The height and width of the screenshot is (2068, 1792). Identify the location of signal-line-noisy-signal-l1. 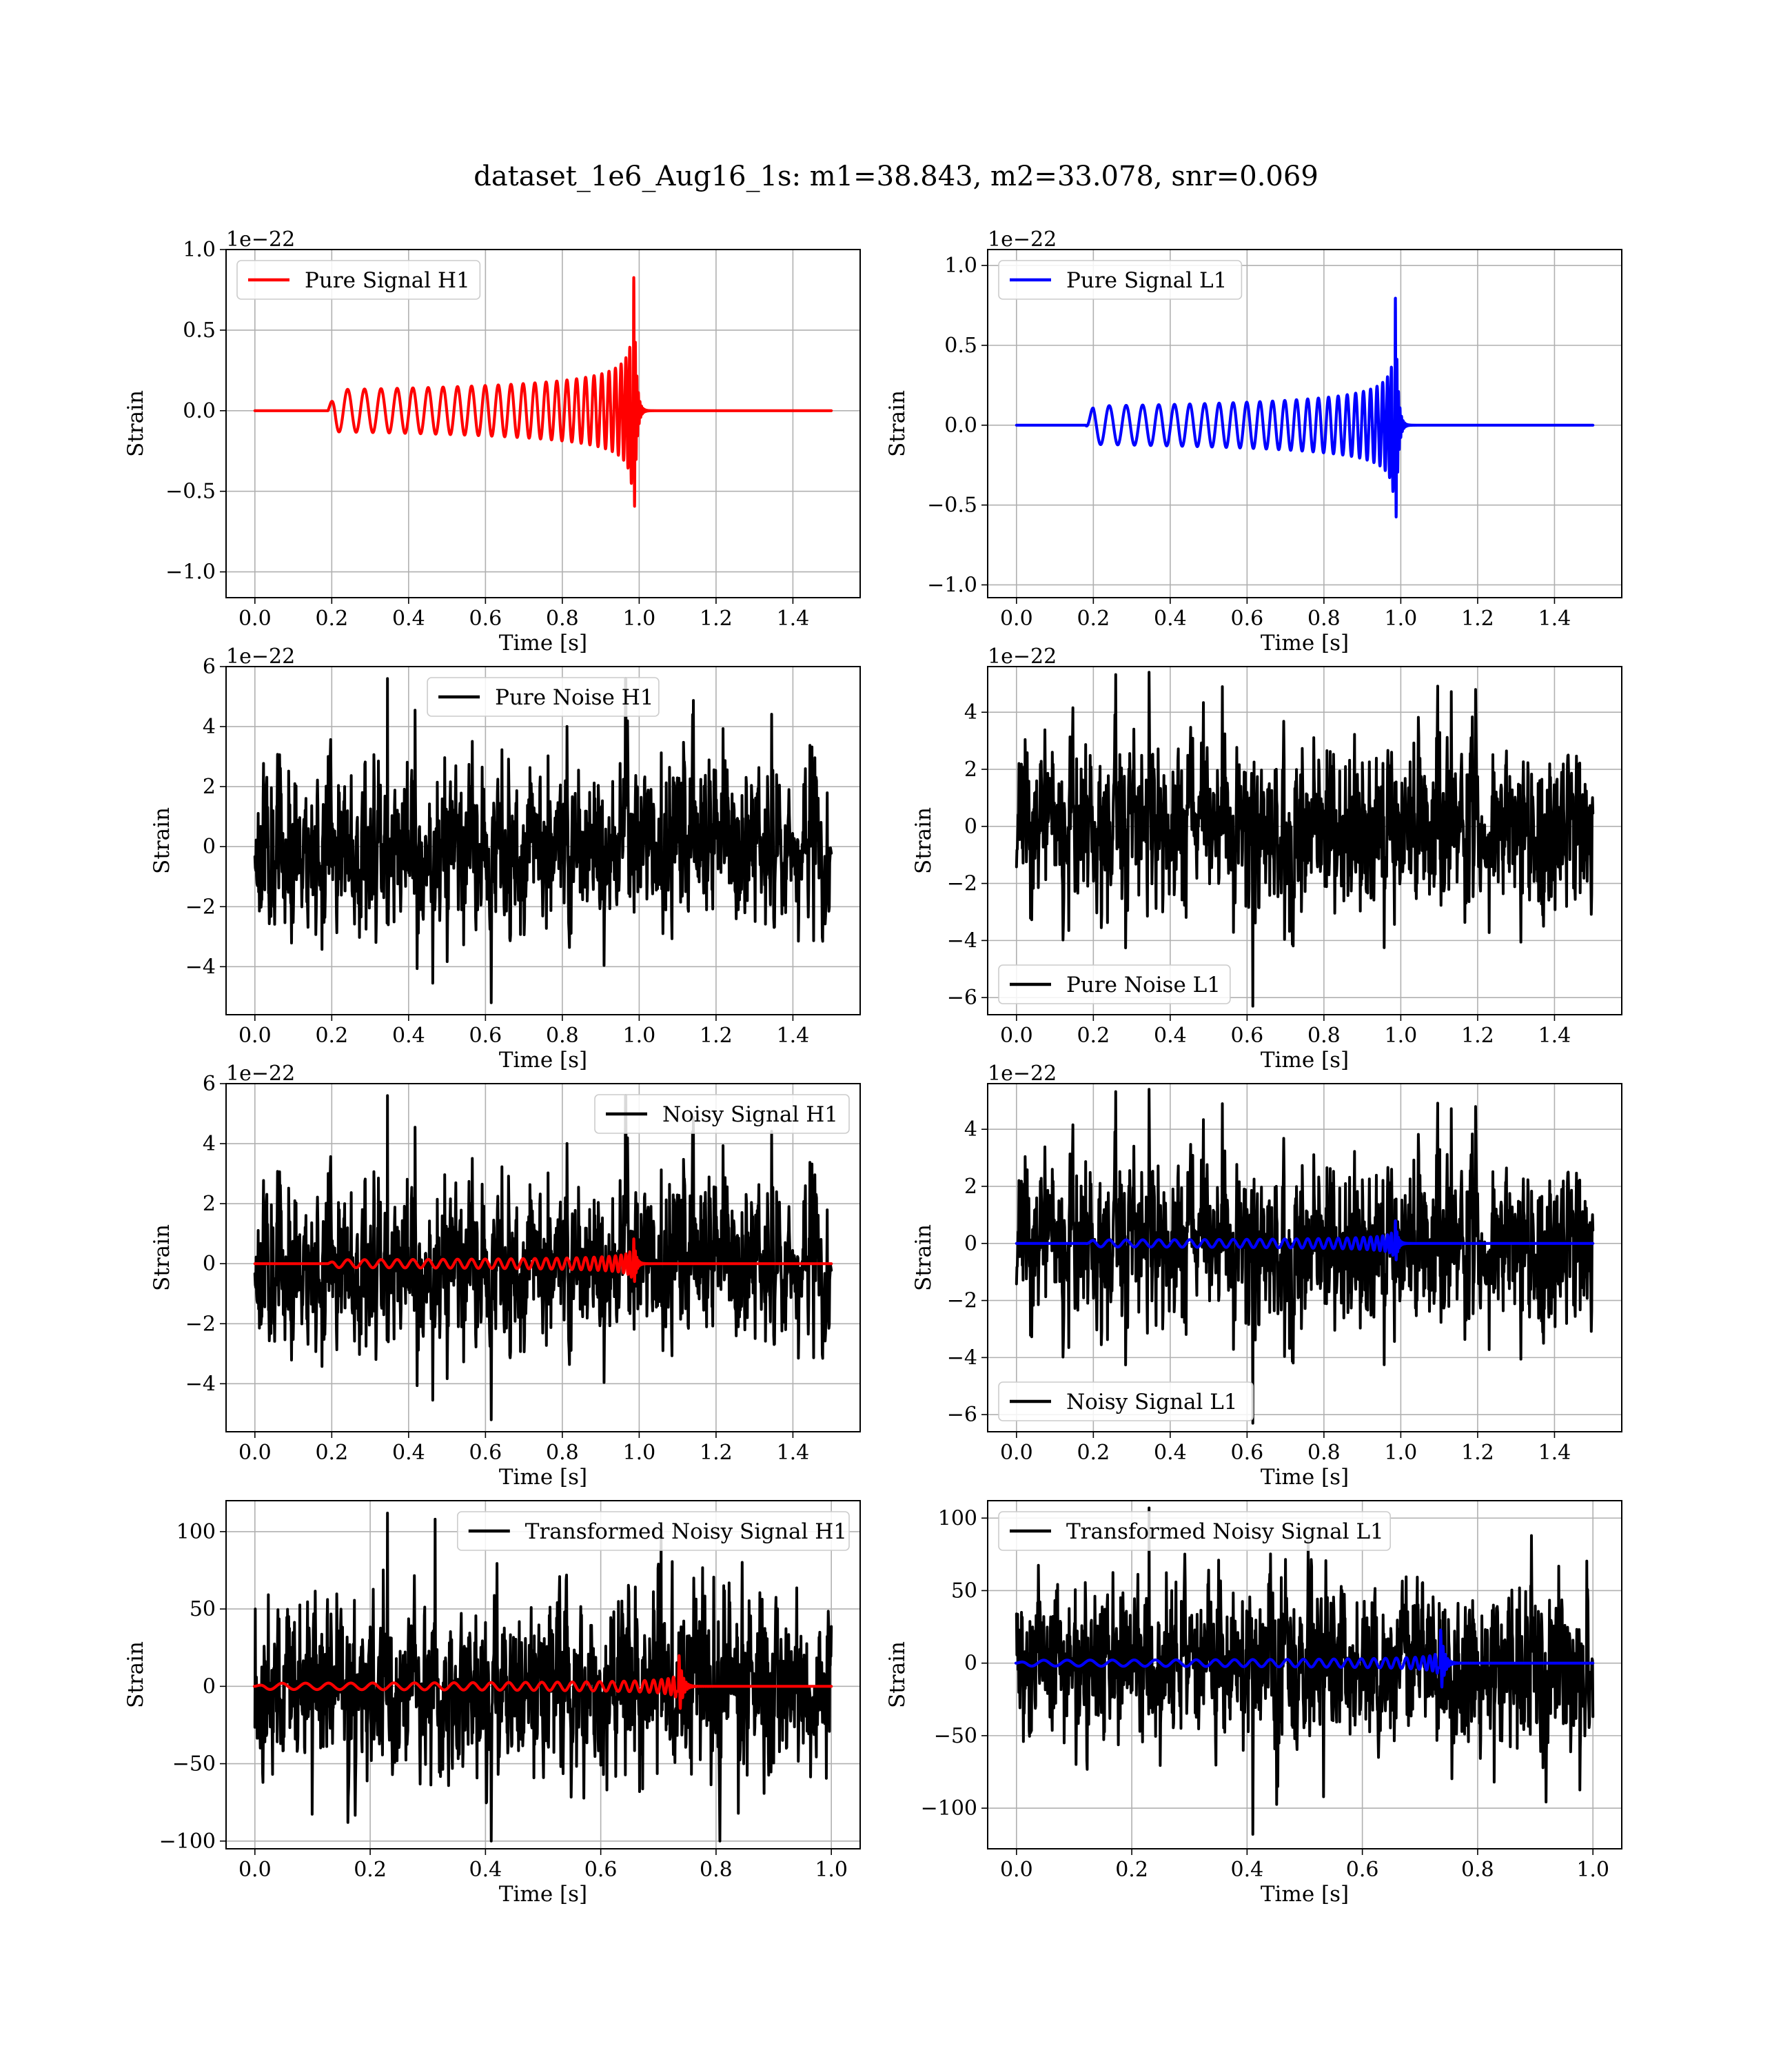
(1305, 1240).